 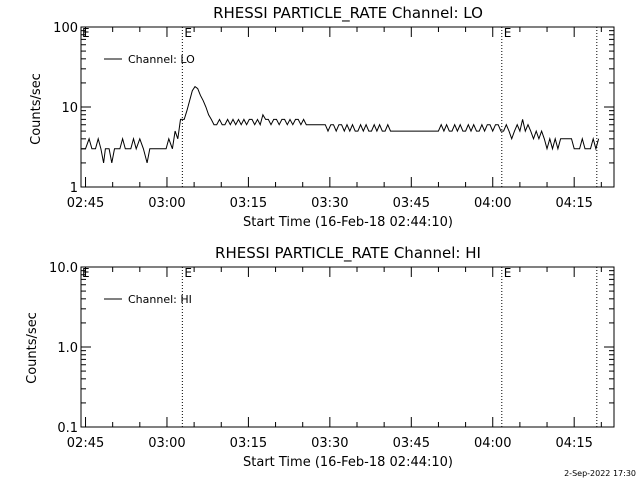 What do you see at coordinates (63, 268) in the screenshot?
I see `y-tick-label: 10.0` at bounding box center [63, 268].